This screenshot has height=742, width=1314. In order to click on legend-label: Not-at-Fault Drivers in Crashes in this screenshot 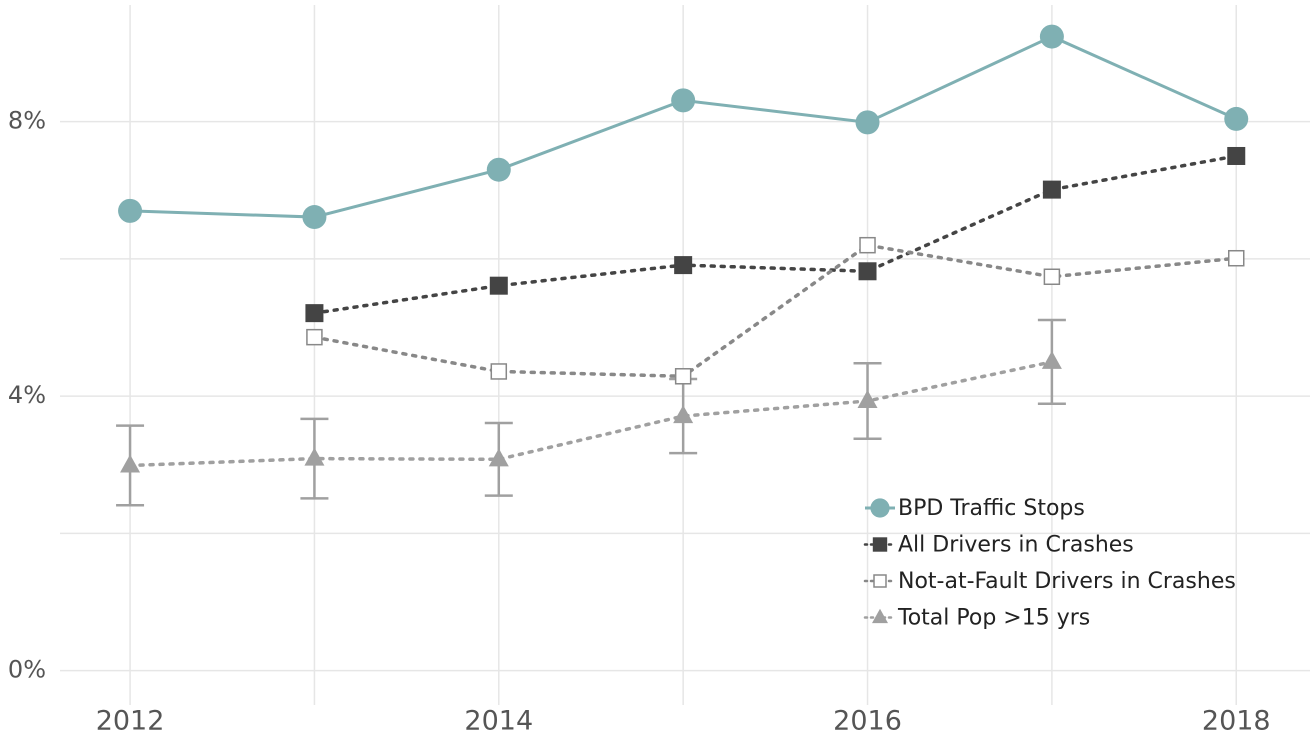, I will do `click(1067, 581)`.